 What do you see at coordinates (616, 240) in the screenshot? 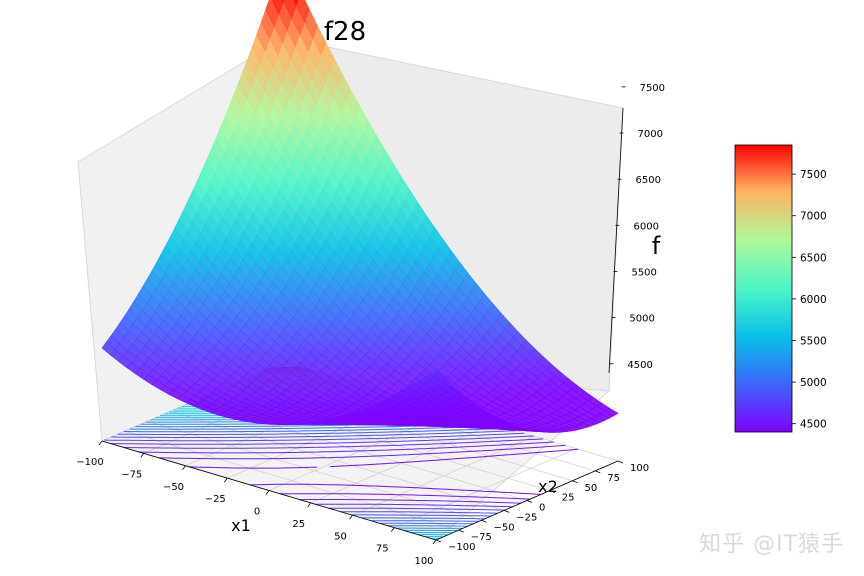
I see `z-axis-line` at bounding box center [616, 240].